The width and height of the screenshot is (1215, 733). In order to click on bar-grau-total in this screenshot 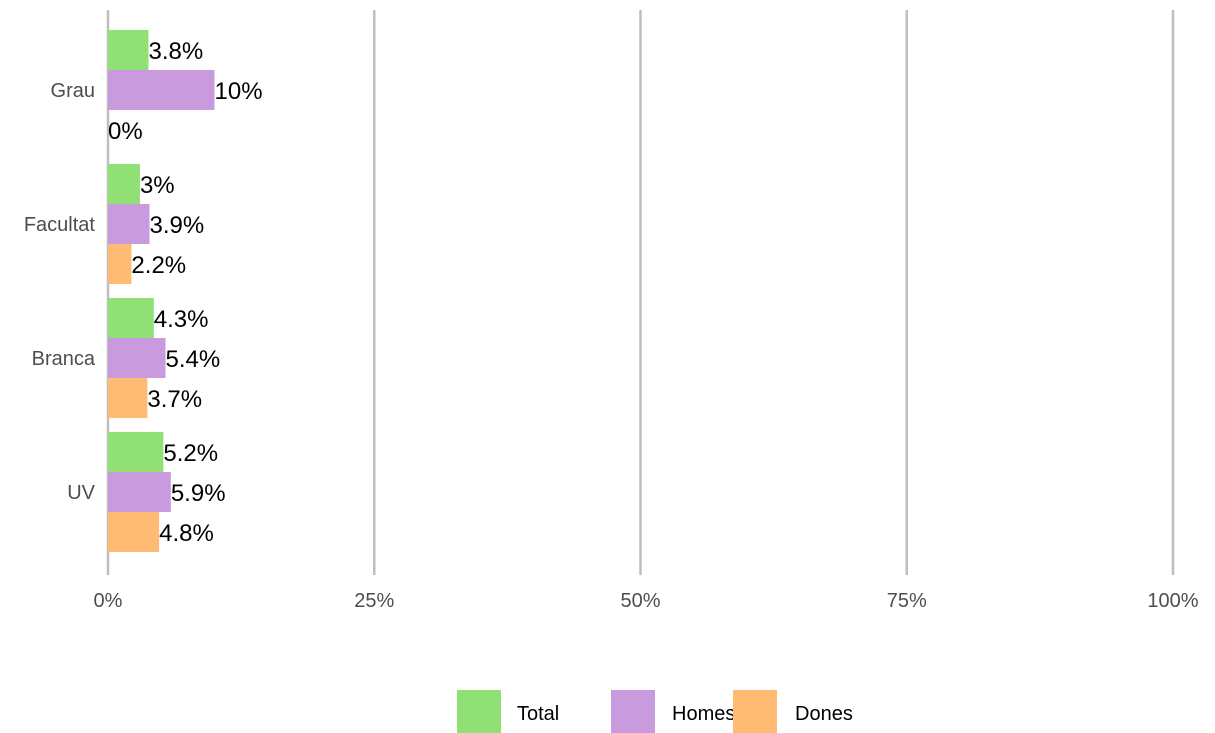, I will do `click(128, 50)`.